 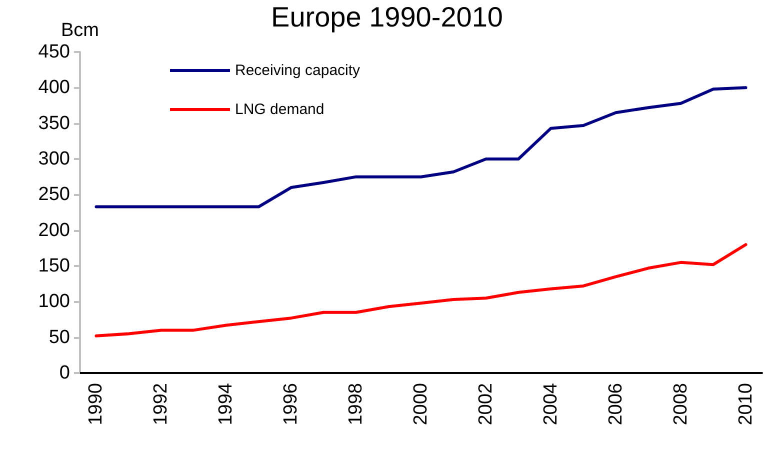 I want to click on y-tick-label: 300, so click(x=54, y=159).